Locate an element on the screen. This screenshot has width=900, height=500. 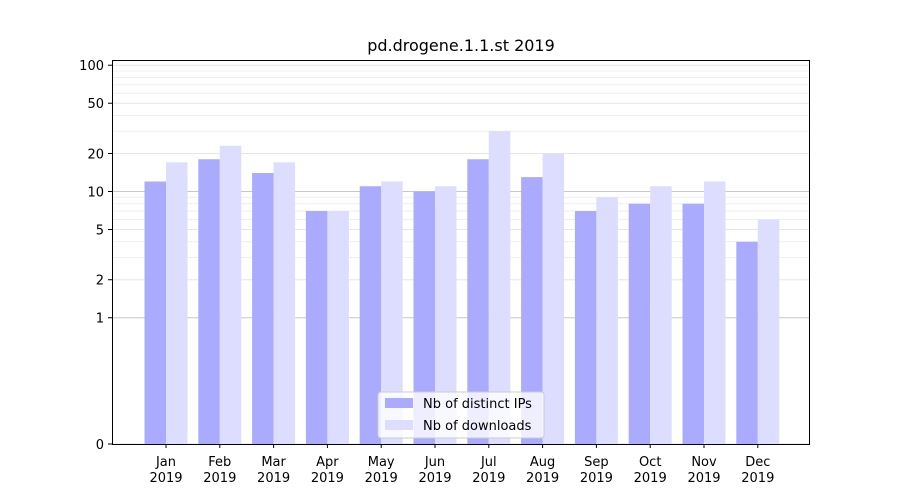
x-tick-label-month: Oct is located at coordinates (650, 462).